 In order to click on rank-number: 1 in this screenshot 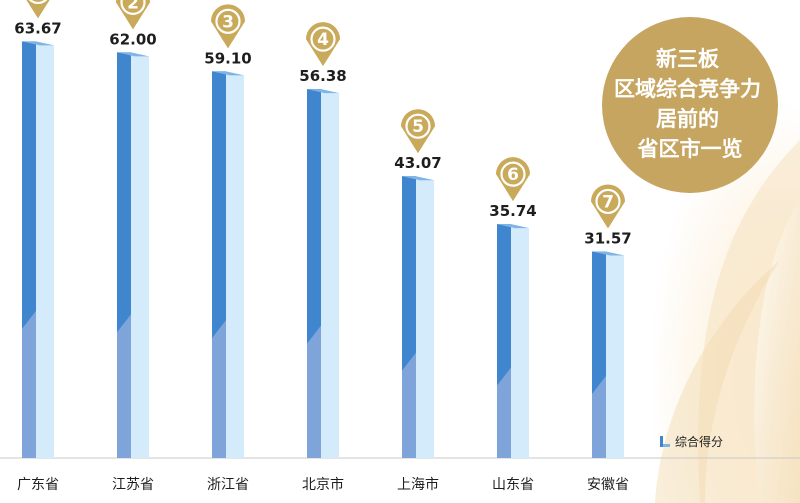, I will do `click(38, 1)`.